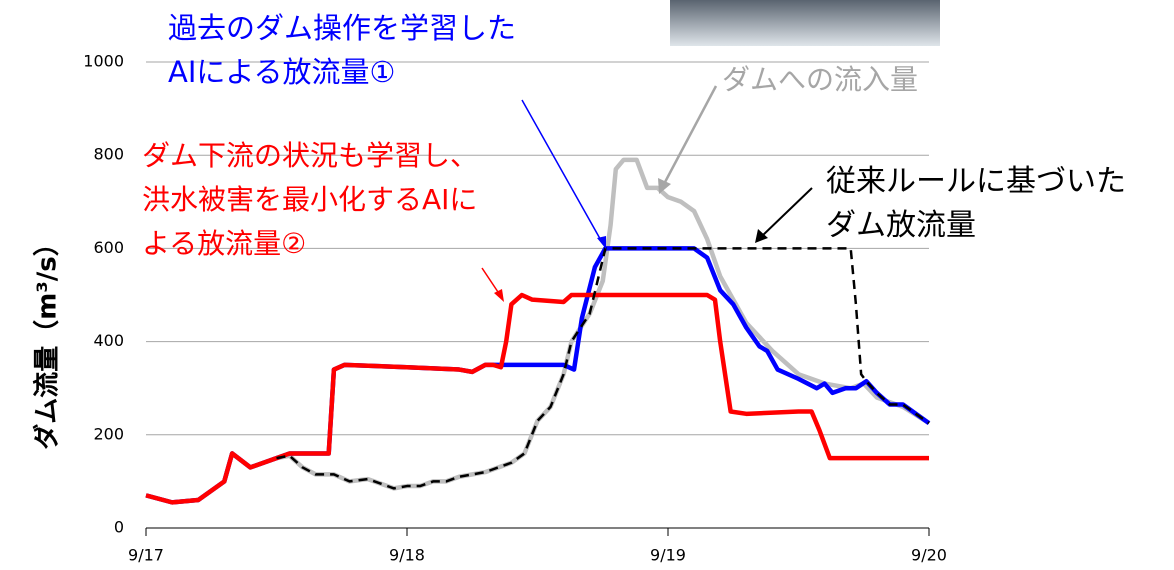 Image resolution: width=1174 pixels, height=570 pixels. Describe the element at coordinates (310, 199) in the screenshot. I see `annotation: ダム下流の状況も学習し、洪水被害を最小化するAIによる放流量②` at that location.